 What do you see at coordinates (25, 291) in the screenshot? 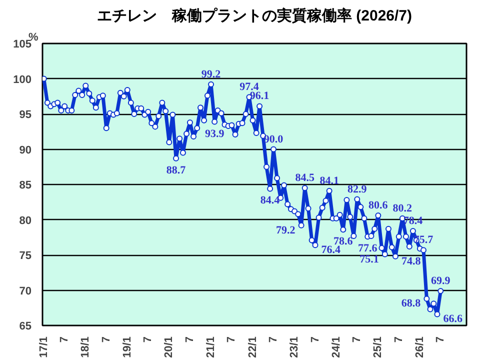
I see `y-tick-label: 70` at bounding box center [25, 291].